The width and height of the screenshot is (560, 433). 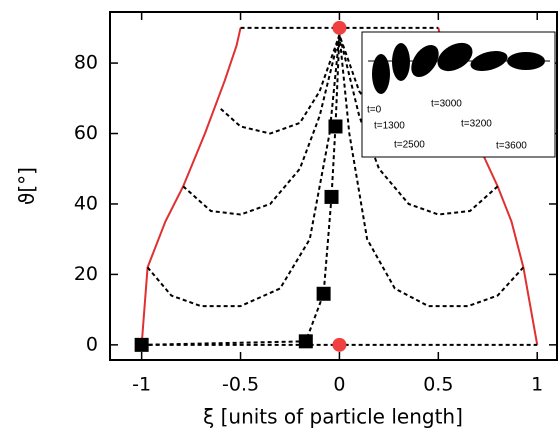 What do you see at coordinates (389, 126) in the screenshot?
I see `inset-label: t=1300` at bounding box center [389, 126].